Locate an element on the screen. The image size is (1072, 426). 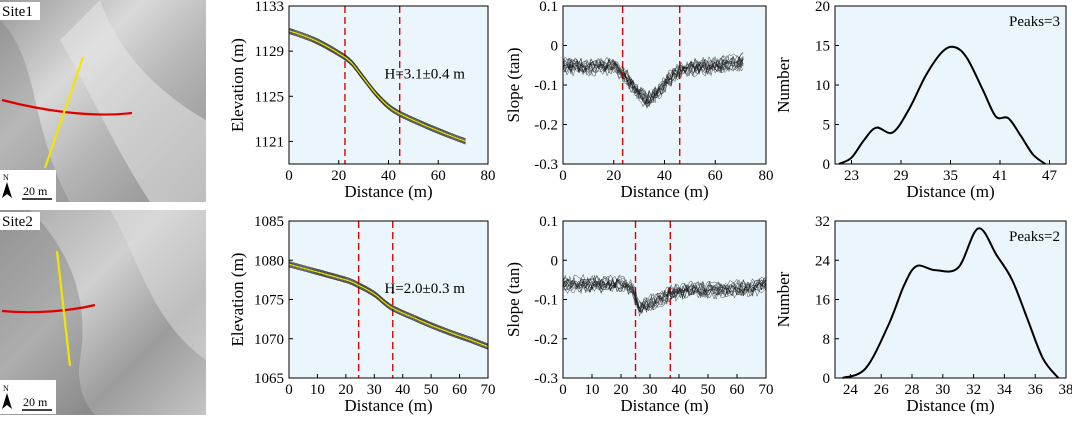
density-curve is located at coordinates (951, 303).